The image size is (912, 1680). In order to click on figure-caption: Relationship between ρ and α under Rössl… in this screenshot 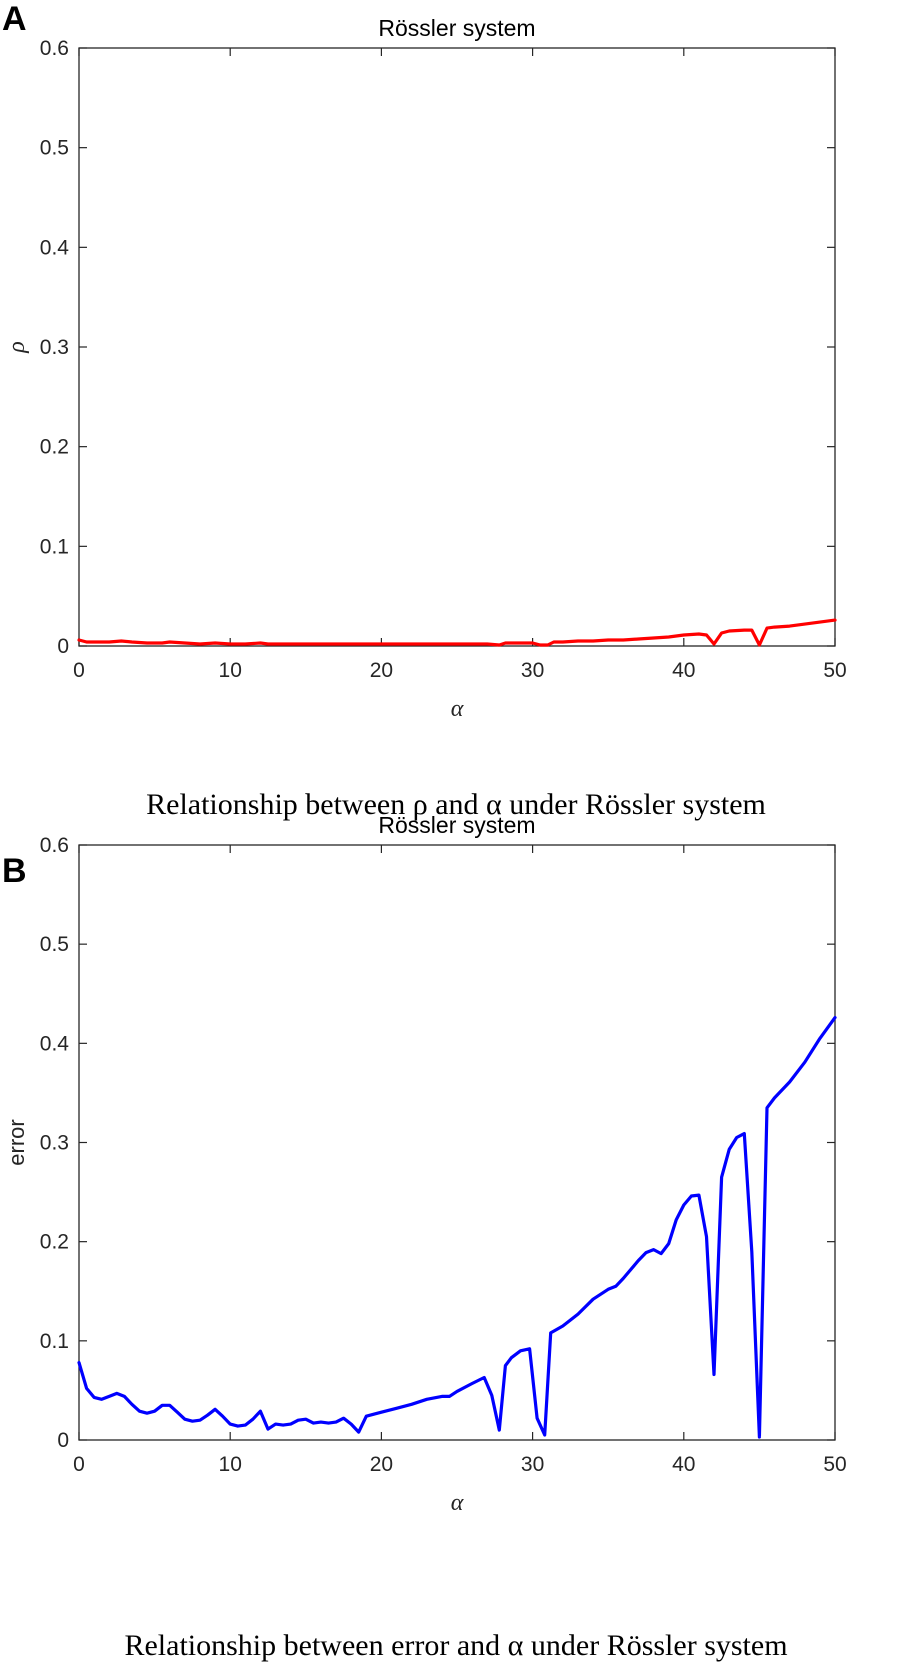, I will do `click(456, 804)`.